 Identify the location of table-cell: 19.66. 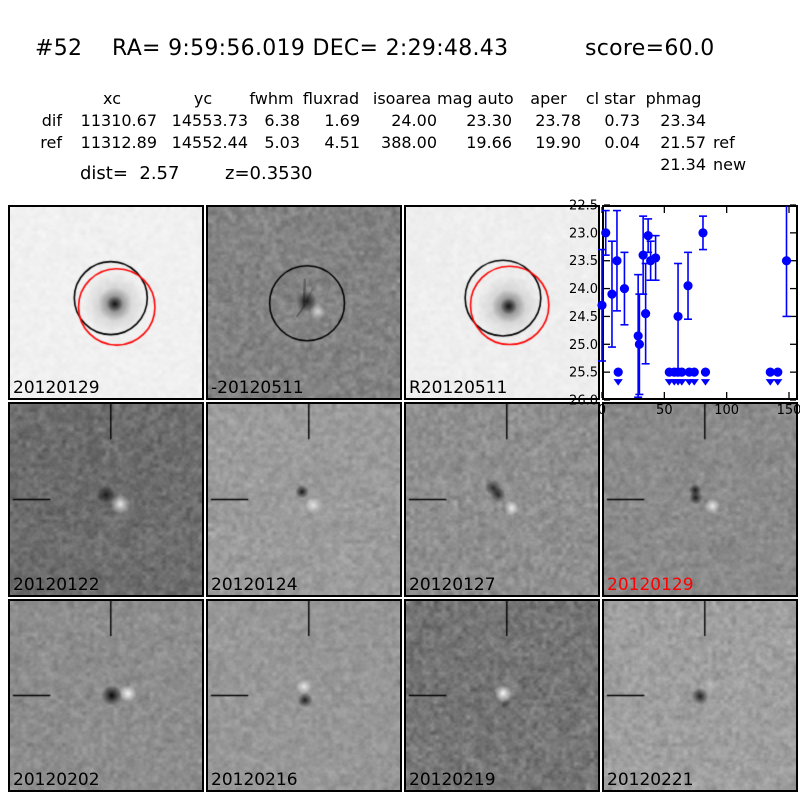
(489, 142).